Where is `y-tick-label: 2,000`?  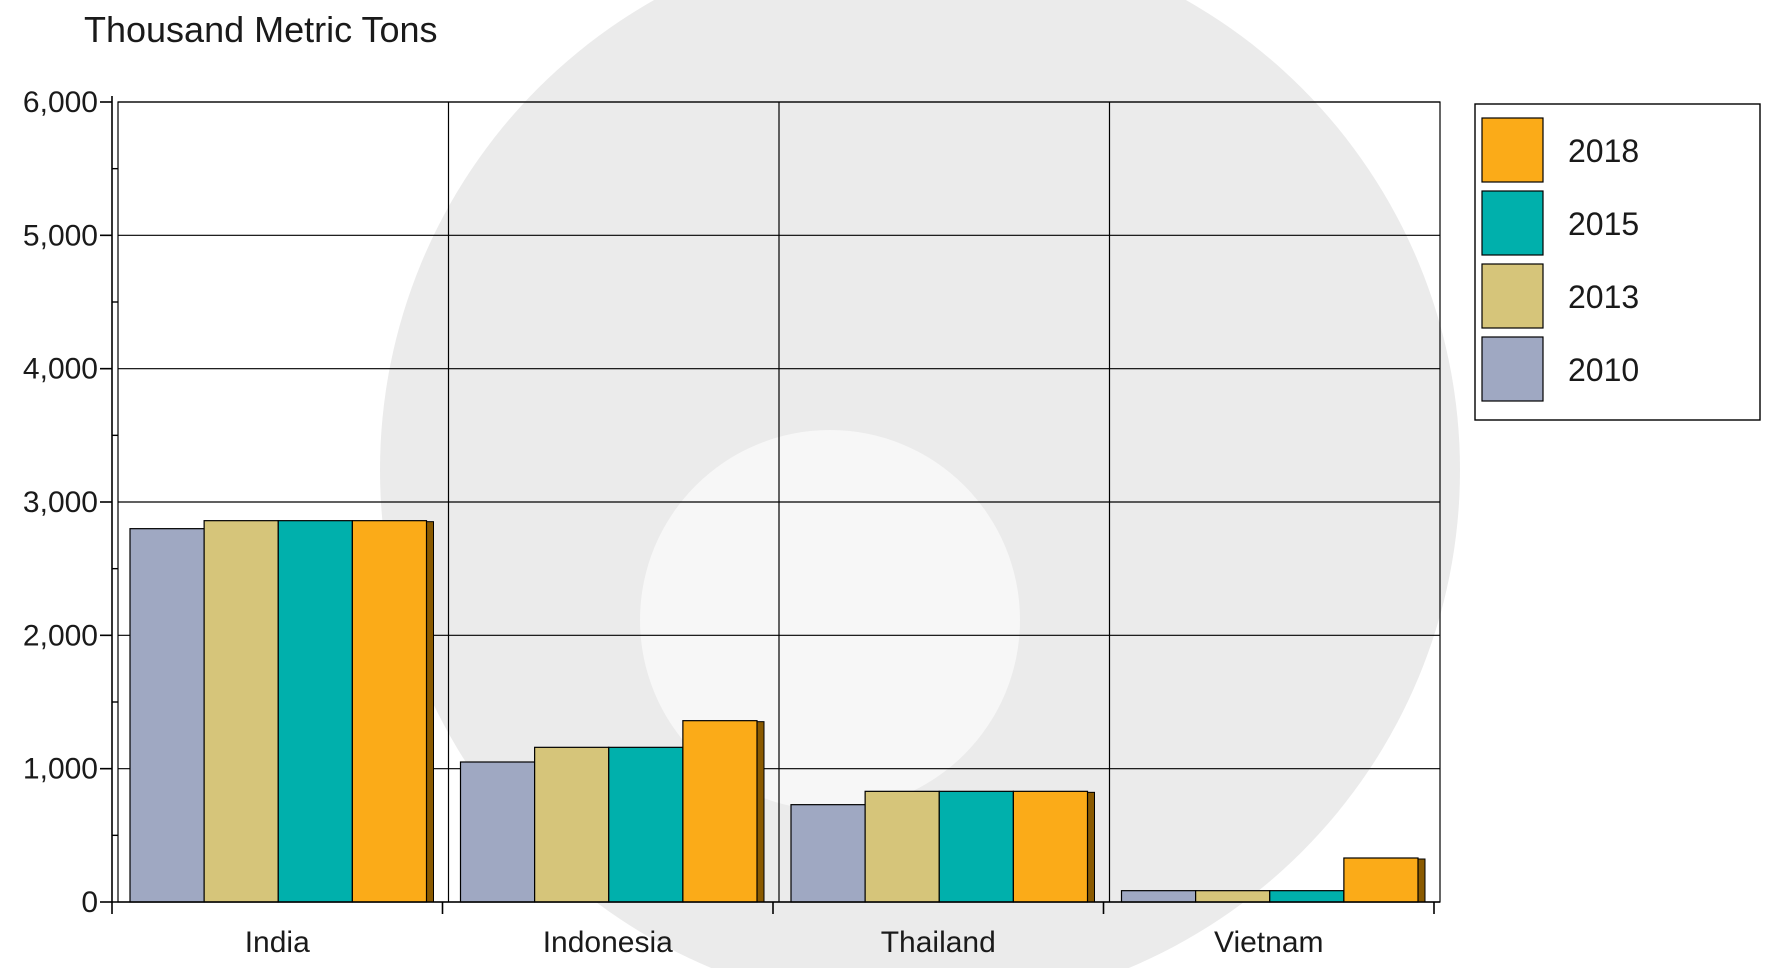
y-tick-label: 2,000 is located at coordinates (60, 635).